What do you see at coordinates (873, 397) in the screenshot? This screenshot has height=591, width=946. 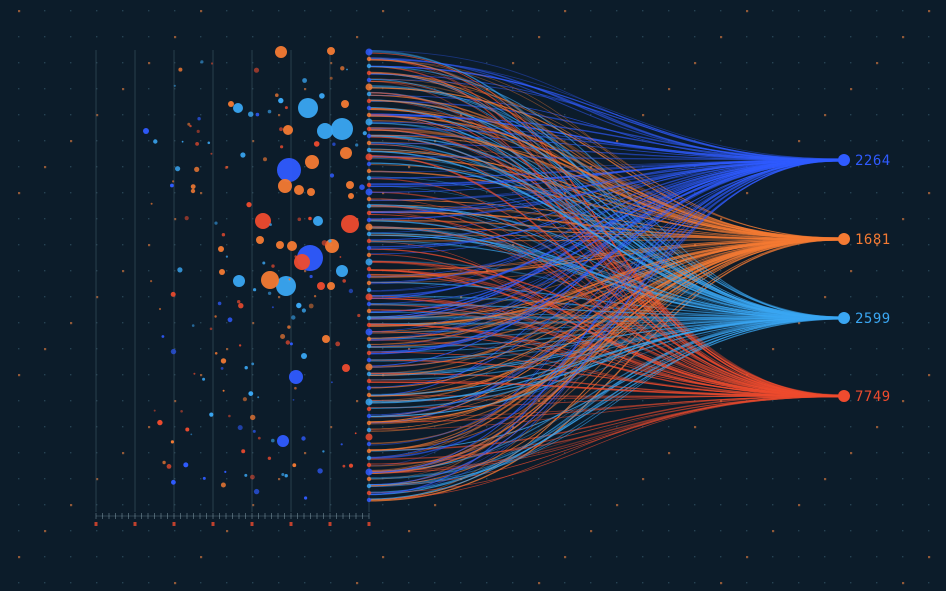 I see `target-value-label: 7749` at bounding box center [873, 397].